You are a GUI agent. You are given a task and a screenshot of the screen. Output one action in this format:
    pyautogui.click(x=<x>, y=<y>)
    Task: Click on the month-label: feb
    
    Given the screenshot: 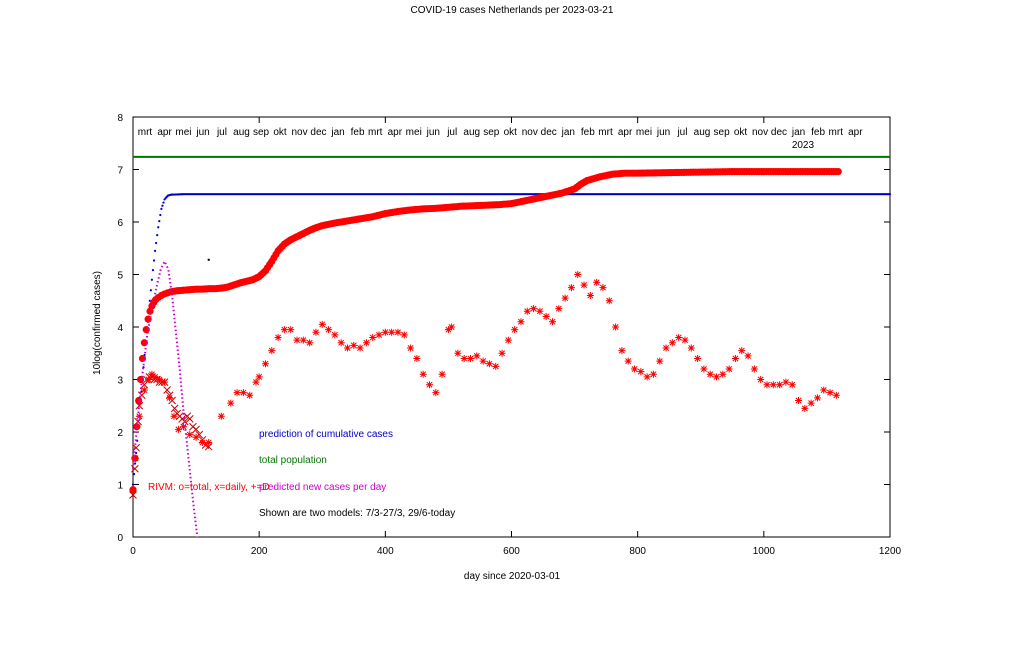 What is the action you would take?
    pyautogui.click(x=588, y=132)
    